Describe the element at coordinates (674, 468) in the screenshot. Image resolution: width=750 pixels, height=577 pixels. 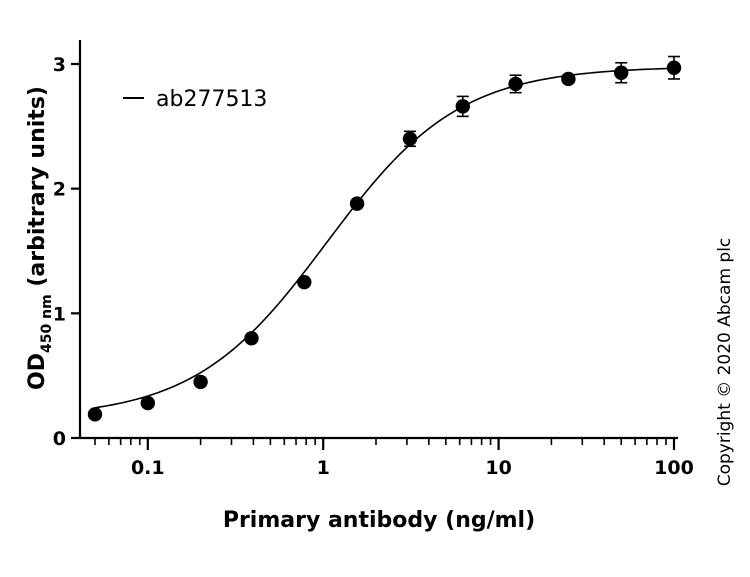
I see `x-tick-label: 100` at that location.